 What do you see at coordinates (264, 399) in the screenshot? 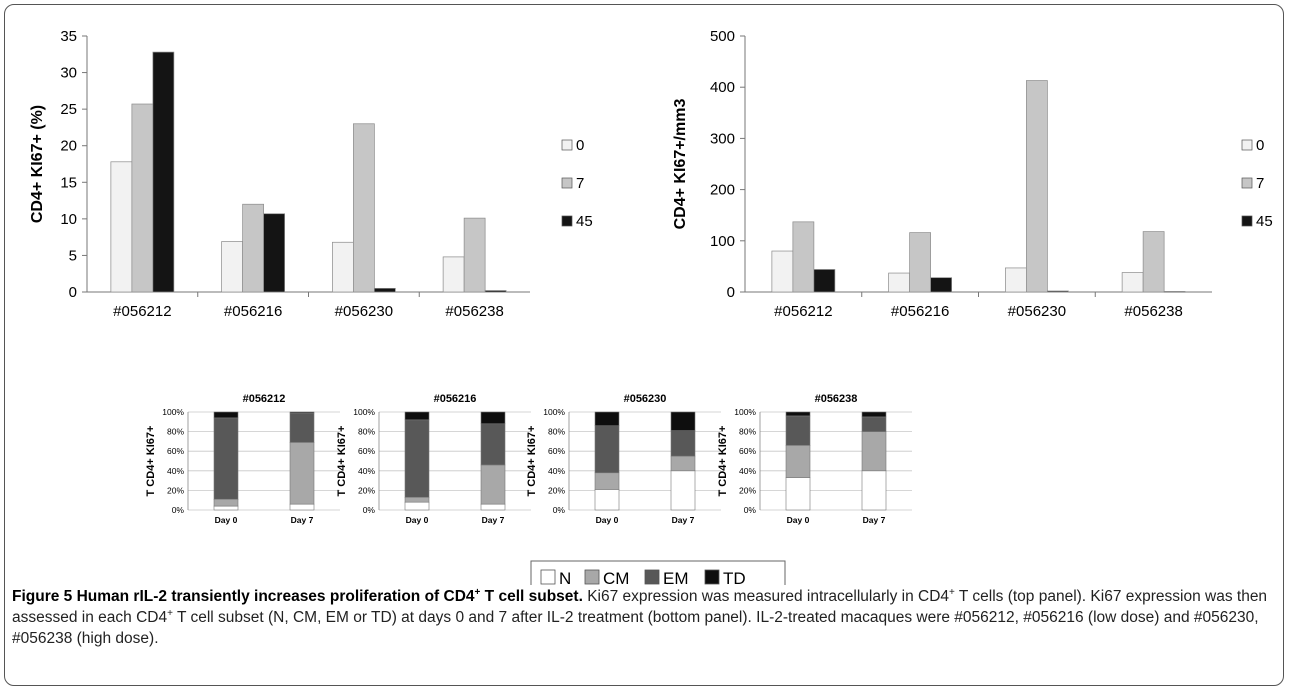
I see `subset-chart-title: #056212` at bounding box center [264, 399].